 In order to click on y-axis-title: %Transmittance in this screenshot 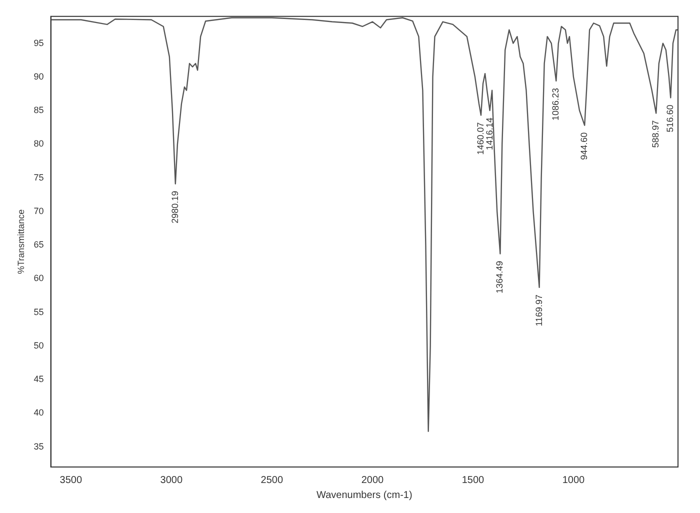, I will do `click(21, 241)`.